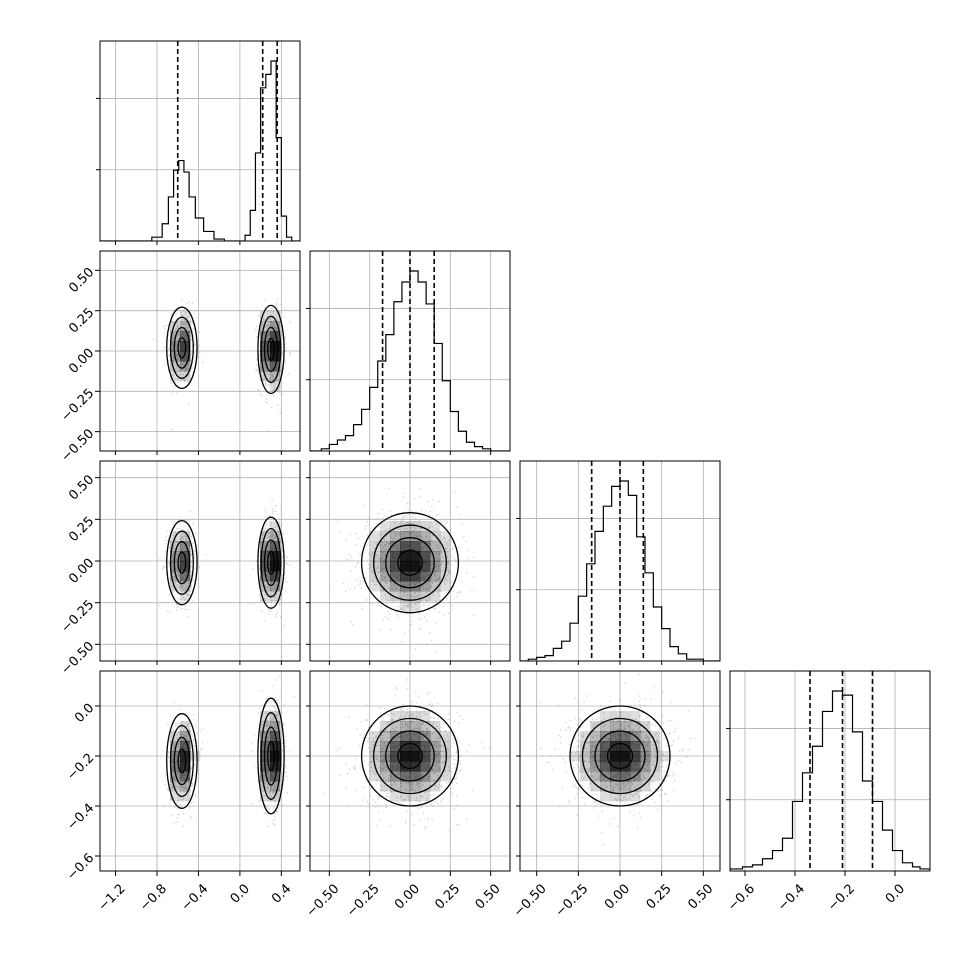 The width and height of the screenshot is (970, 970). What do you see at coordinates (841, 897) in the screenshot?
I see `x-tick-label: −0.2` at bounding box center [841, 897].